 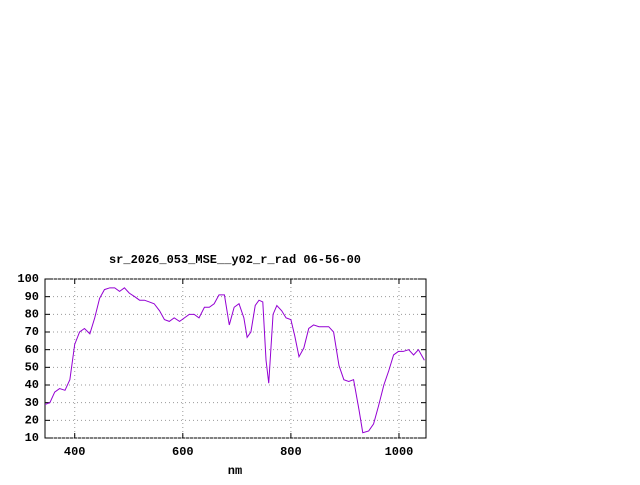 I want to click on y-tick-label: 20, so click(x=32, y=421).